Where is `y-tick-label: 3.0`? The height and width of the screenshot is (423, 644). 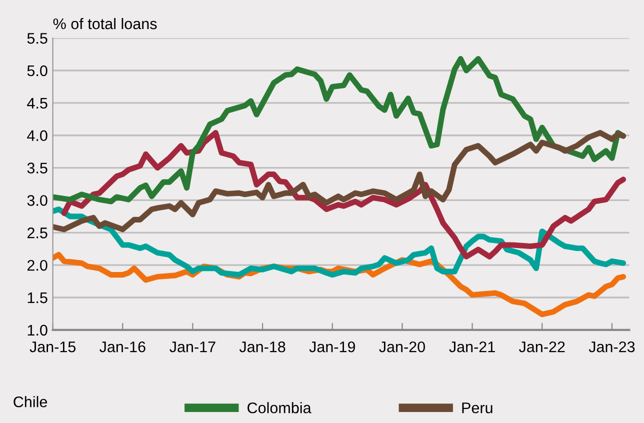
y-tick-label: 3.0 is located at coordinates (37, 200).